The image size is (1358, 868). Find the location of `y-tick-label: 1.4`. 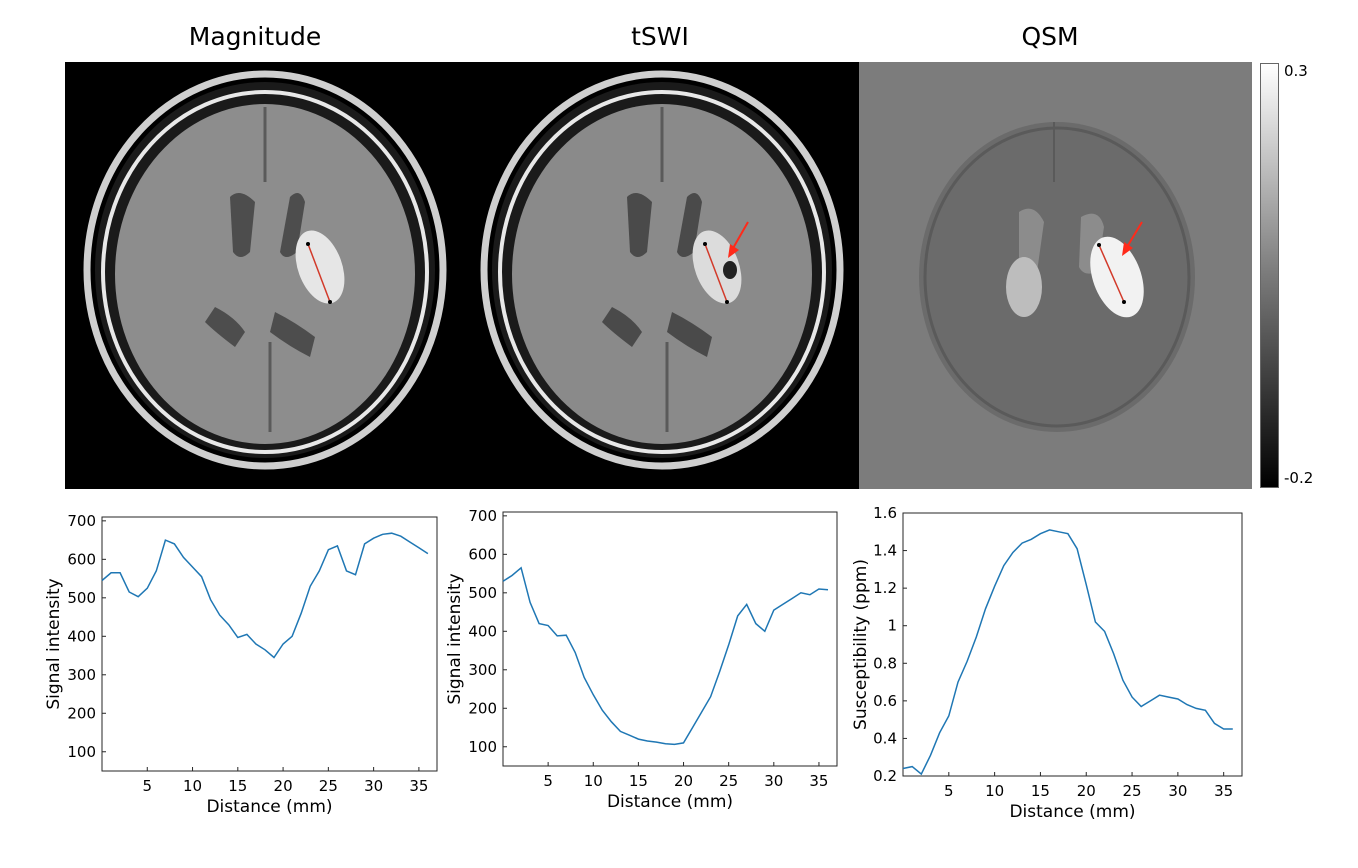

y-tick-label: 1.4 is located at coordinates (885, 551).